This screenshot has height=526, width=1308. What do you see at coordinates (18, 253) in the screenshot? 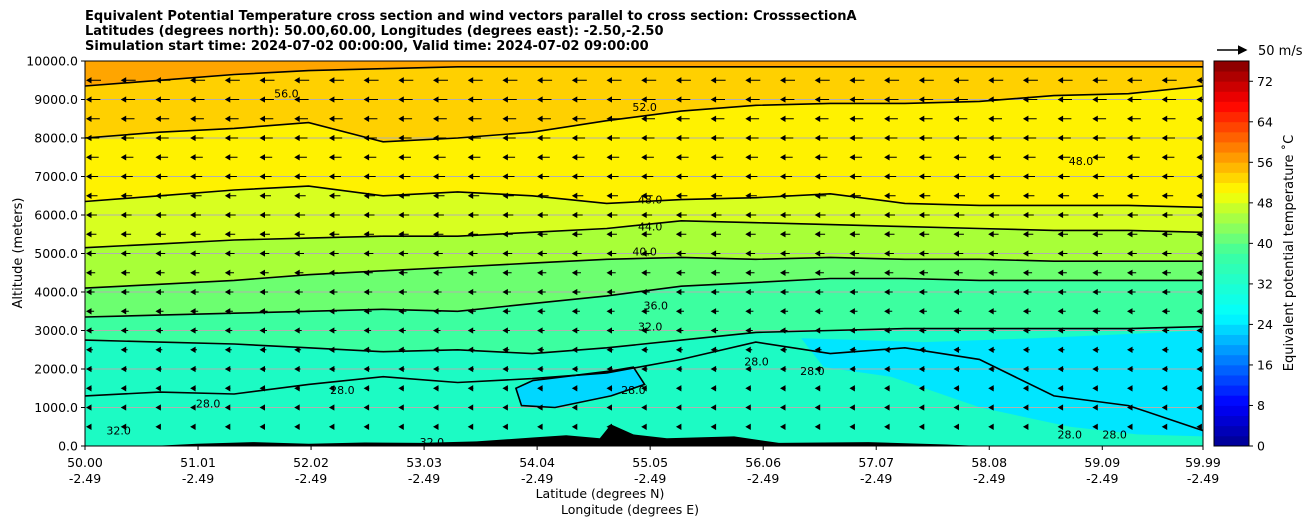
I see `y-axis-label: Altitude (meters)` at bounding box center [18, 253].